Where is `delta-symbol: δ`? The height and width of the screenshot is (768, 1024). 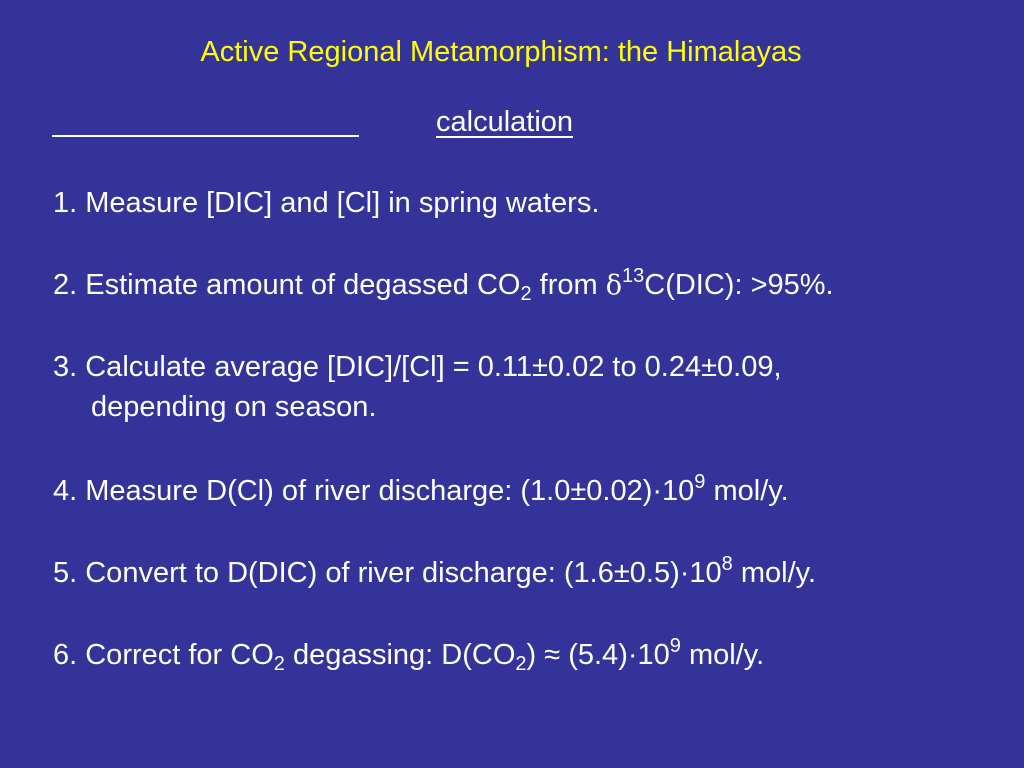 delta-symbol: δ is located at coordinates (613, 285).